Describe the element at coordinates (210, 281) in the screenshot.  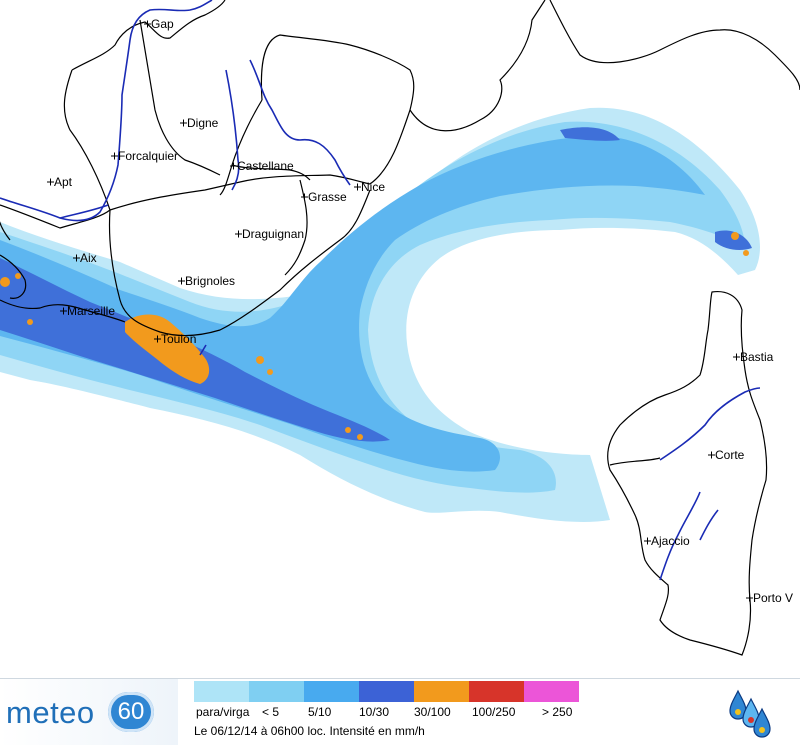
I see `city-label-brignoles: Brignoles` at that location.